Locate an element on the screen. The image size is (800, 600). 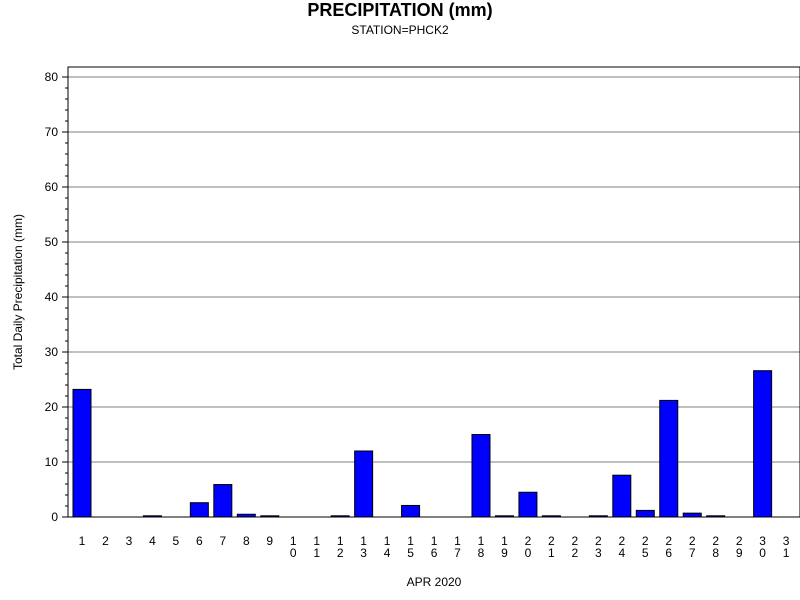
x-tick-label: 6 is located at coordinates (199, 541).